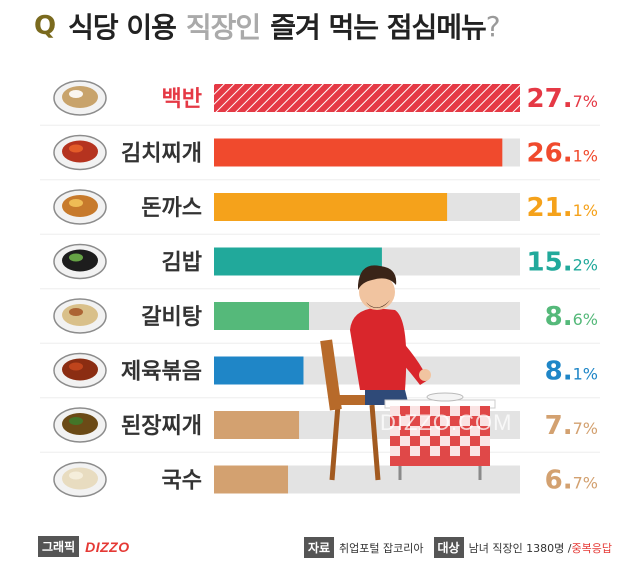 This screenshot has height=564, width=640. I want to click on value-label: 7.7%, so click(571, 426).